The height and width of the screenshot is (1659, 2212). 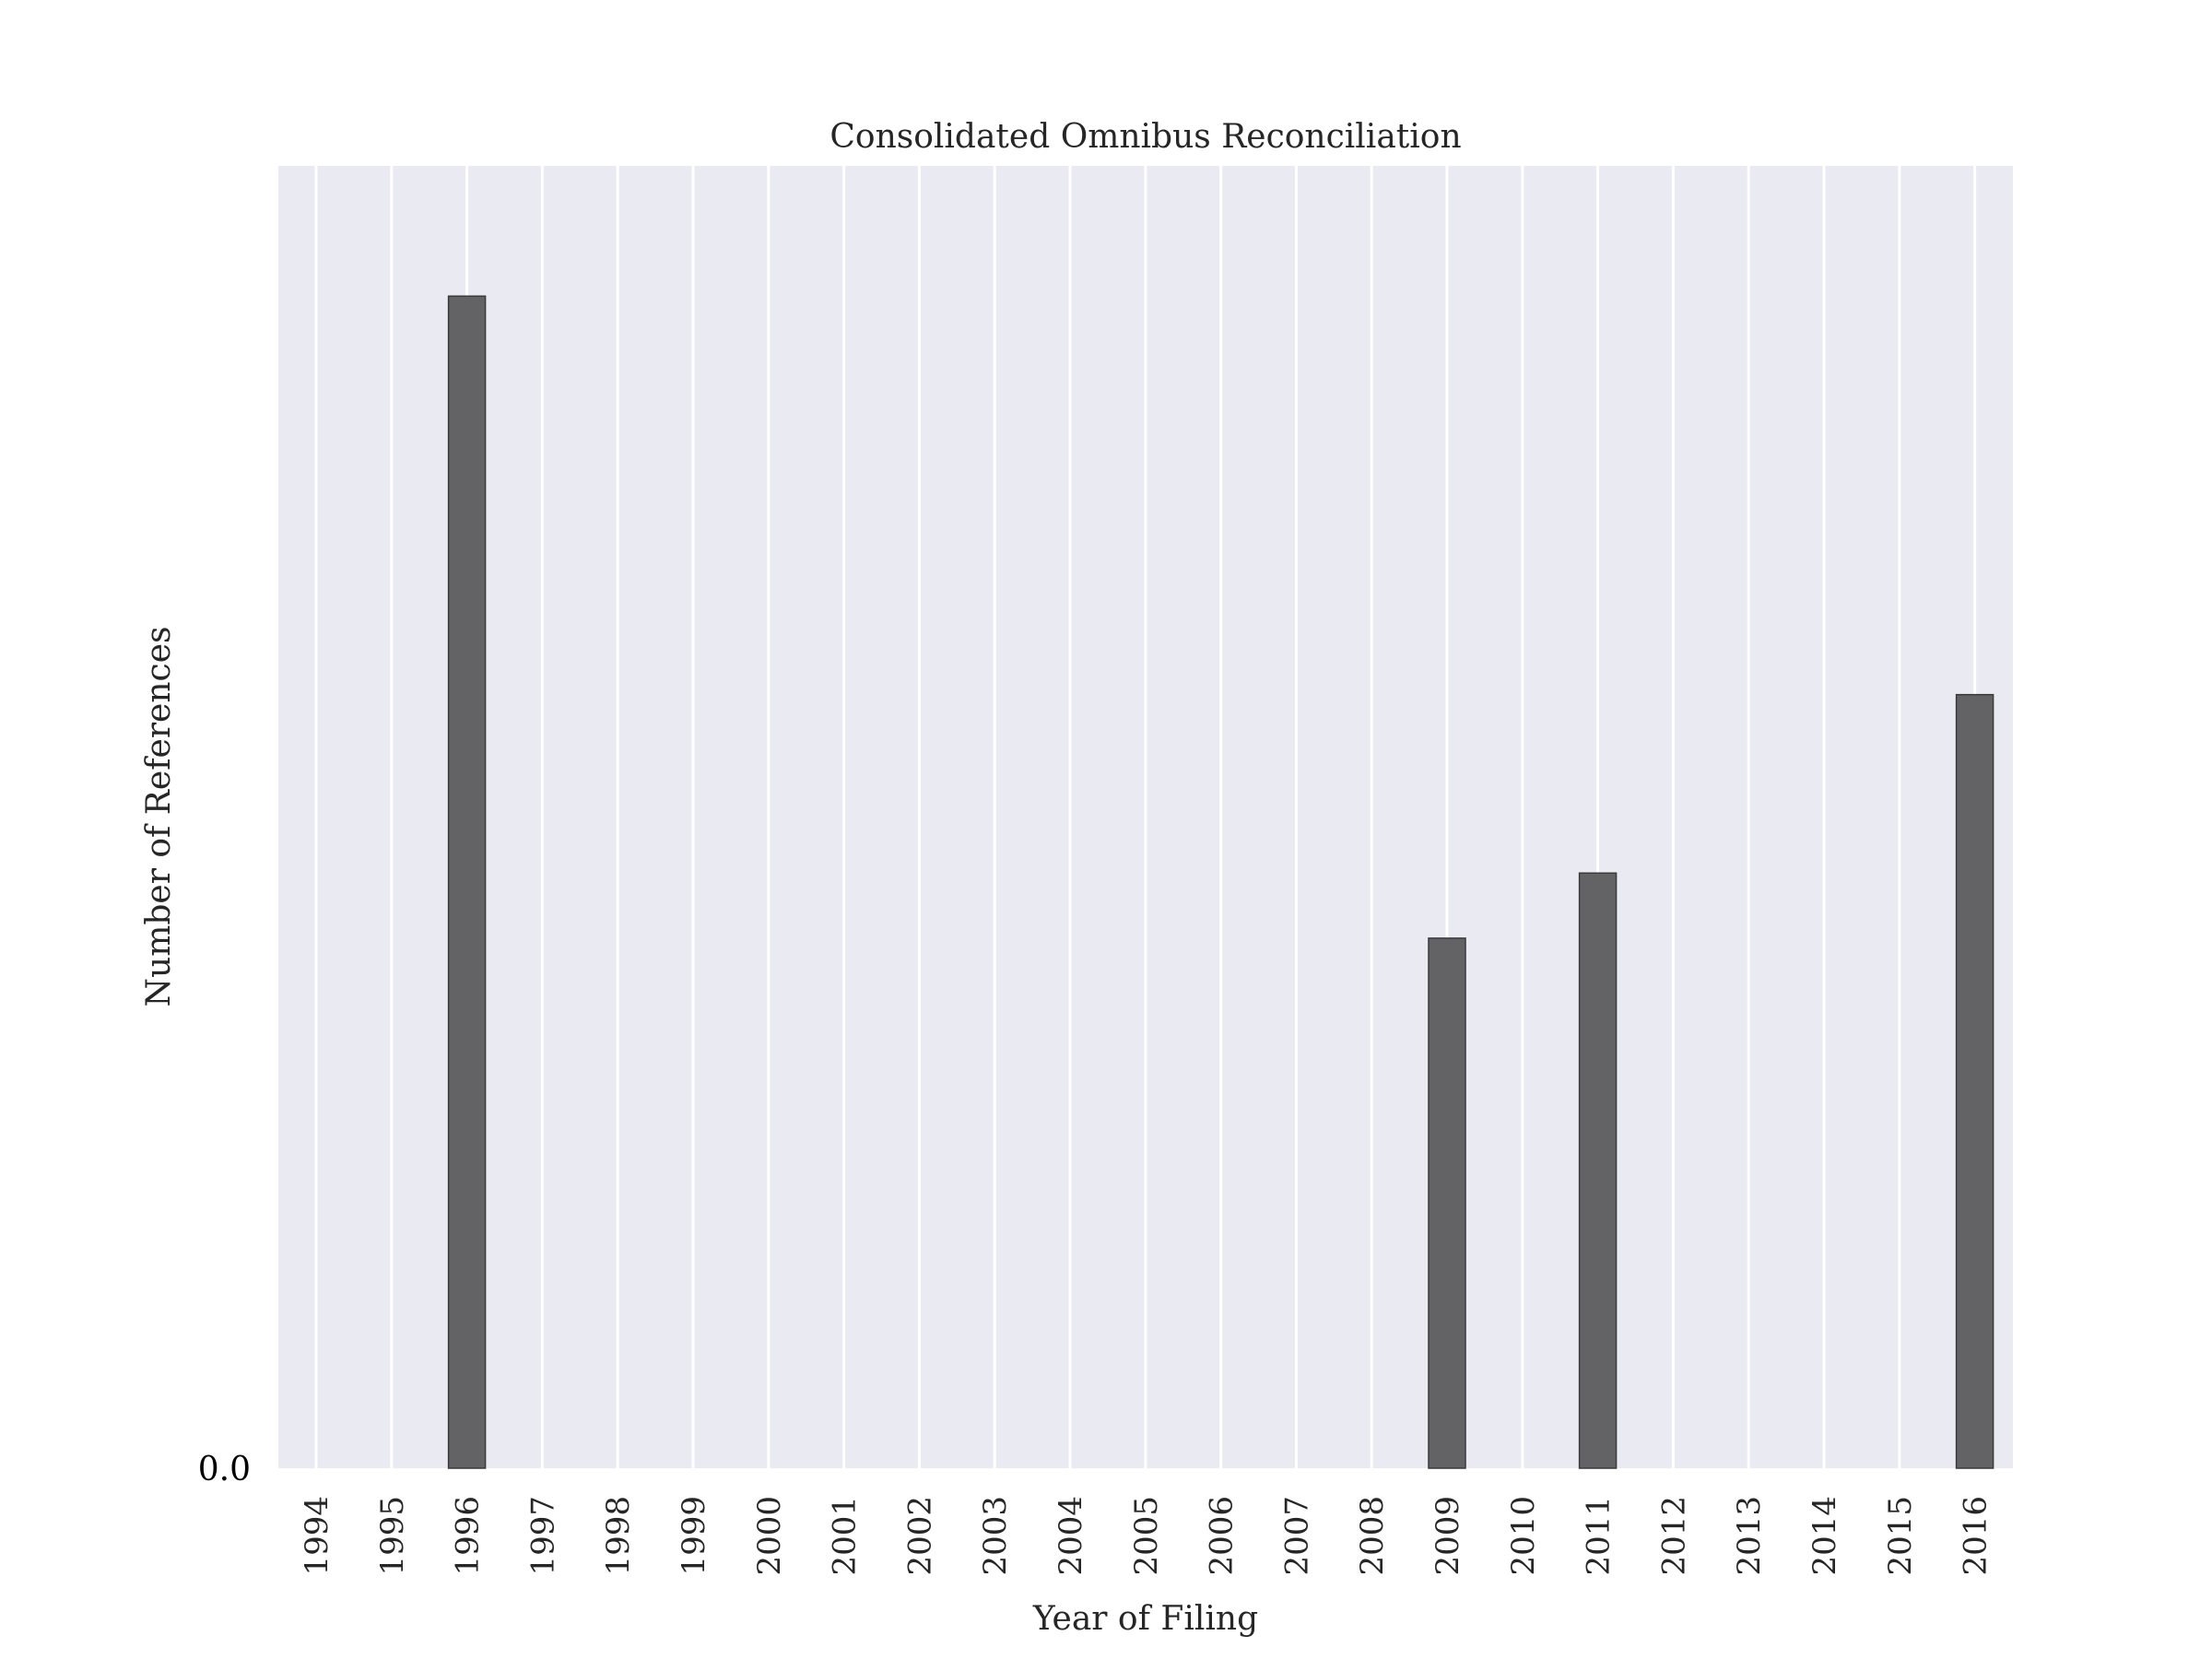 What do you see at coordinates (468, 1536) in the screenshot?
I see `x-tick-1996: 1996` at bounding box center [468, 1536].